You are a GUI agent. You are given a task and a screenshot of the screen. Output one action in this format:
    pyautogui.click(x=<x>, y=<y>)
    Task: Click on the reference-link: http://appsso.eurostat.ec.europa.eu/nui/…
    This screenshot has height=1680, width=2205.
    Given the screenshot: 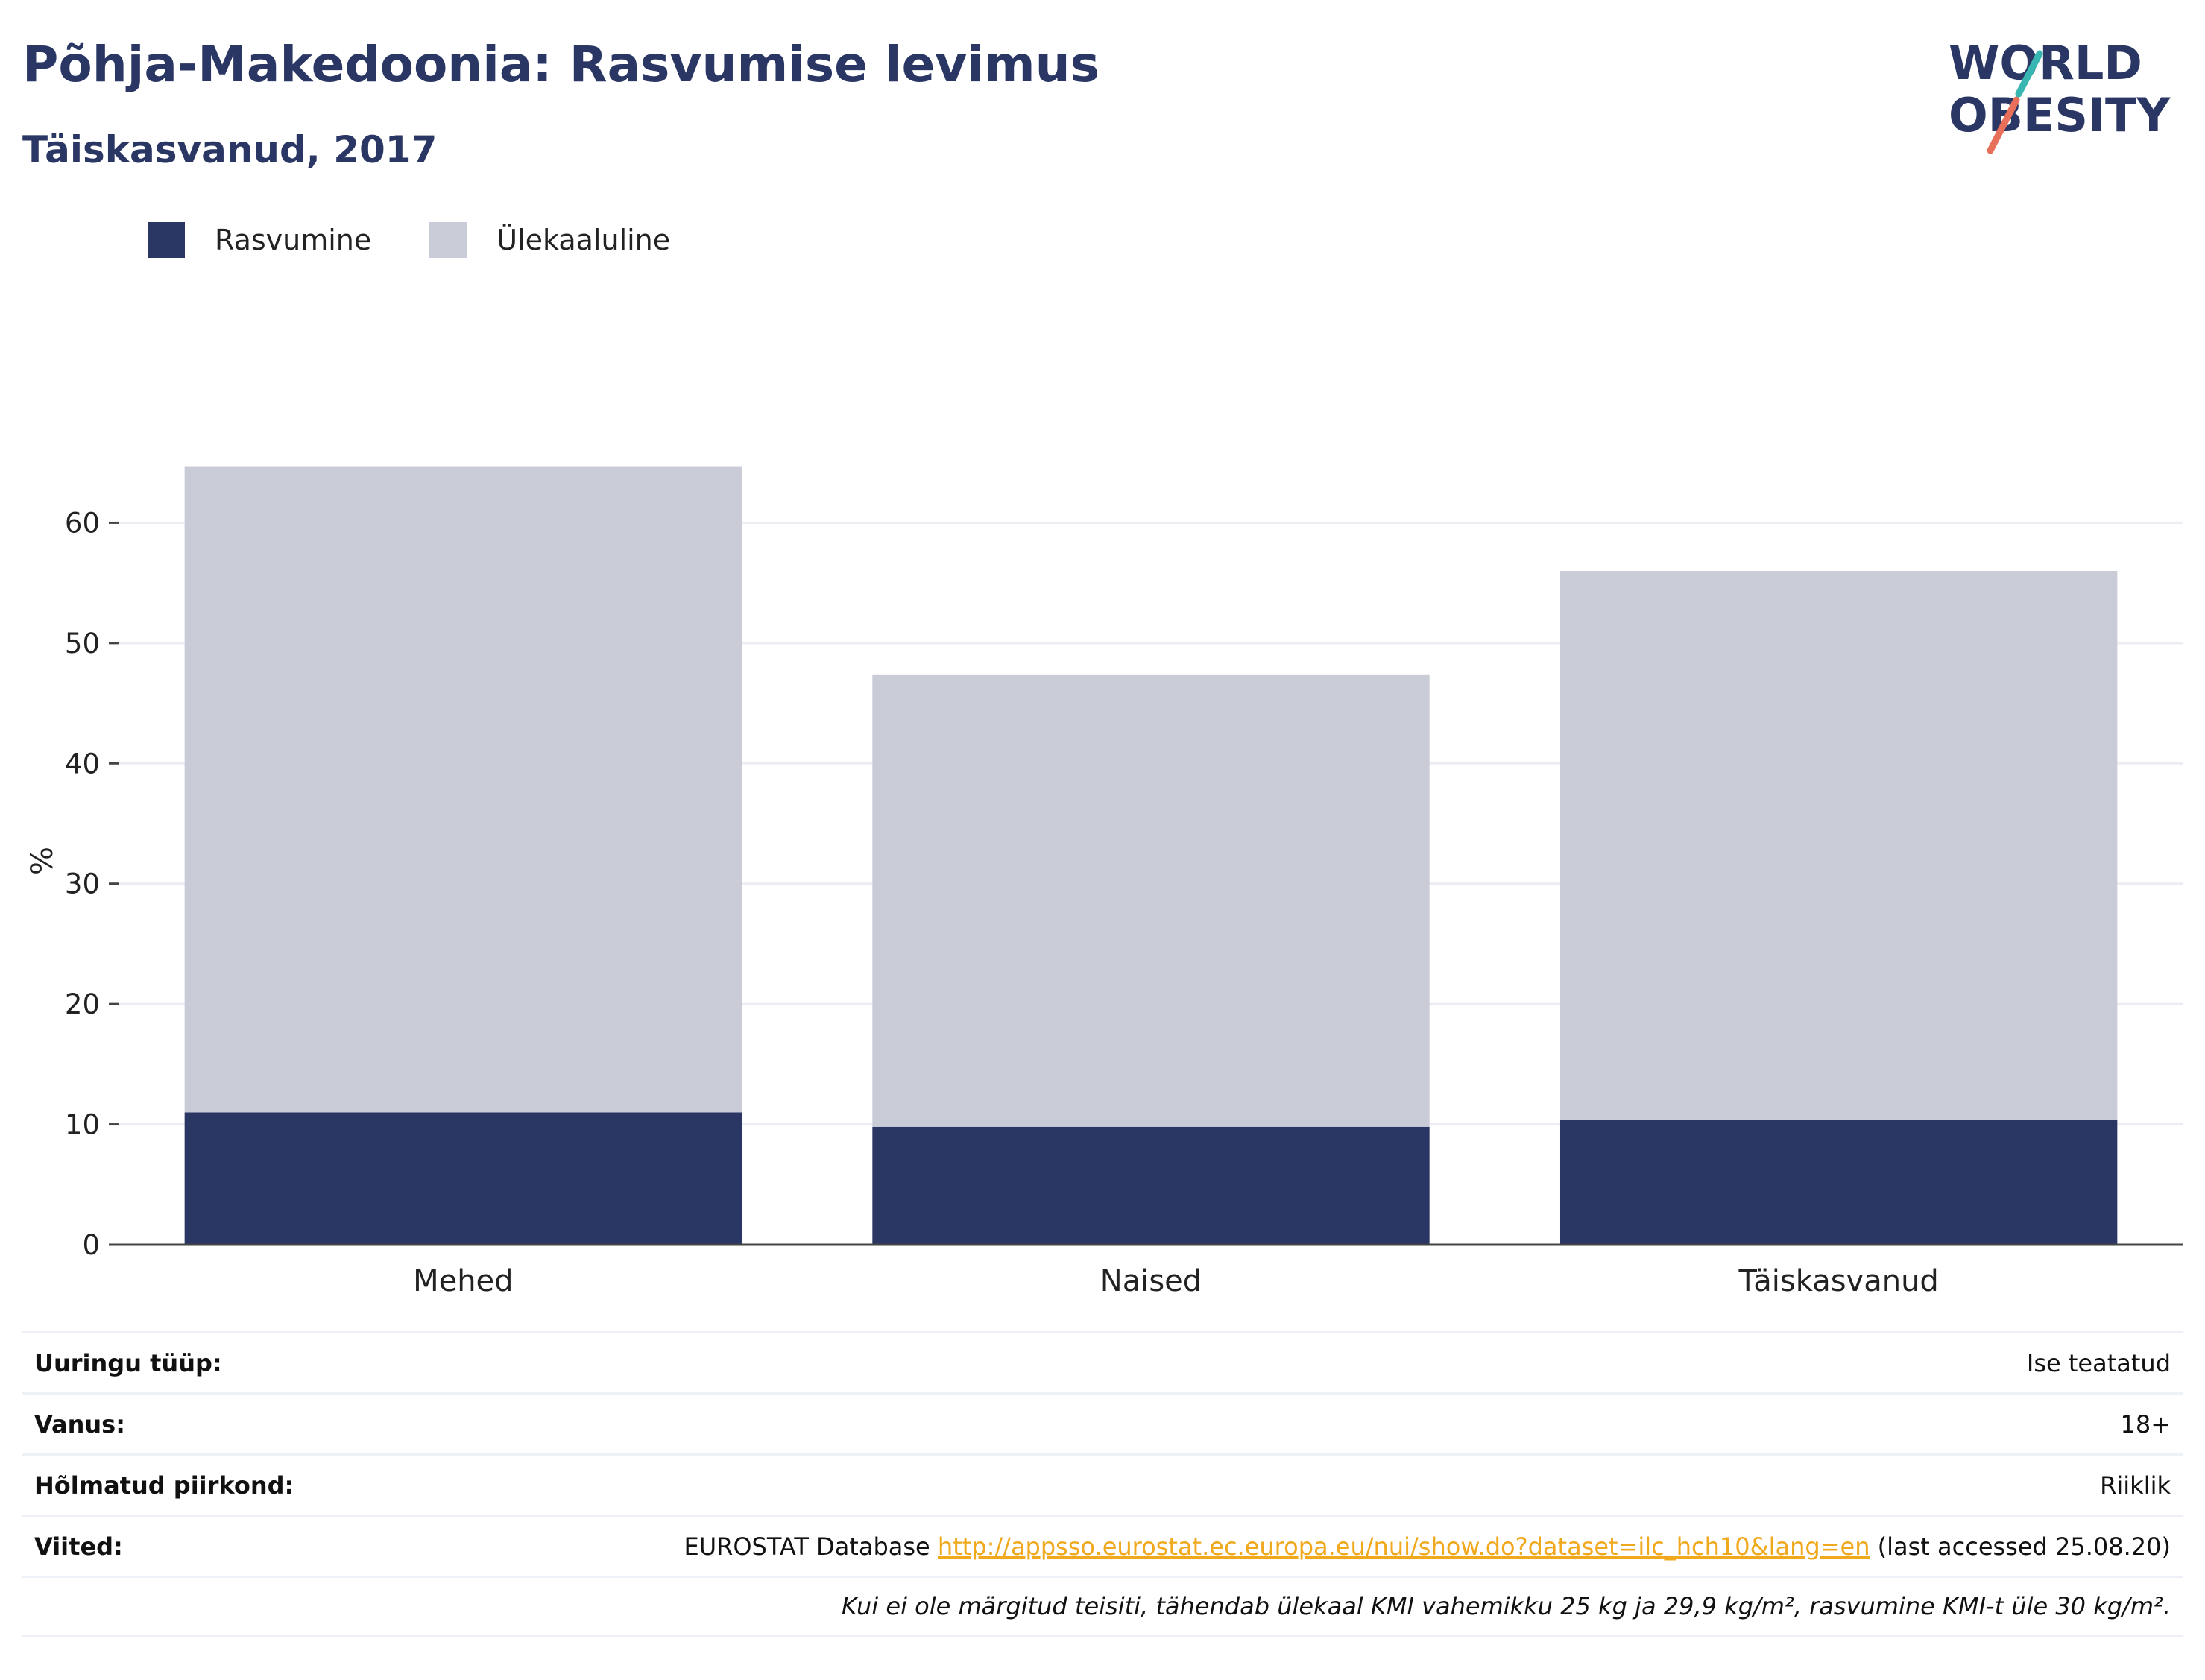 What is the action you would take?
    pyautogui.click(x=1403, y=1546)
    